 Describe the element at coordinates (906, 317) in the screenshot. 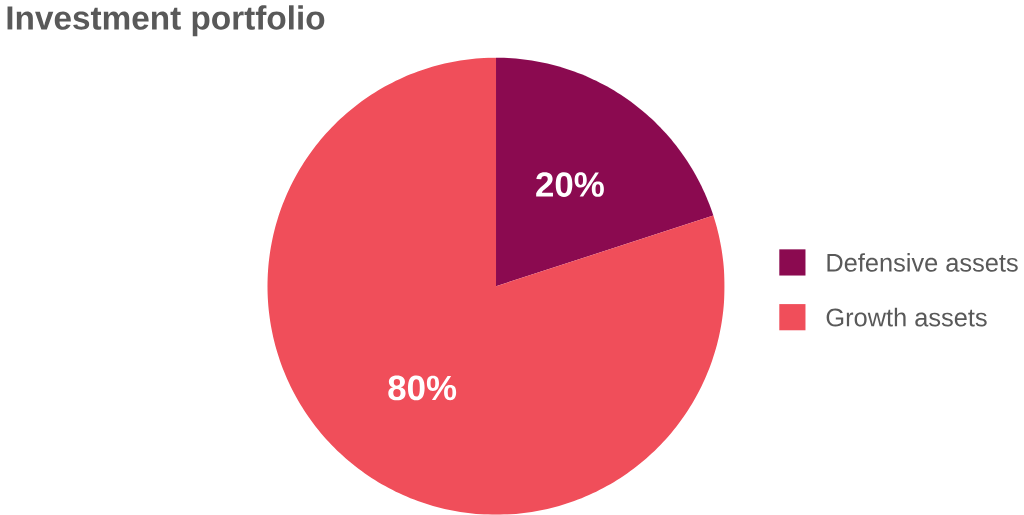

I see `legend-label: Growth assets` at that location.